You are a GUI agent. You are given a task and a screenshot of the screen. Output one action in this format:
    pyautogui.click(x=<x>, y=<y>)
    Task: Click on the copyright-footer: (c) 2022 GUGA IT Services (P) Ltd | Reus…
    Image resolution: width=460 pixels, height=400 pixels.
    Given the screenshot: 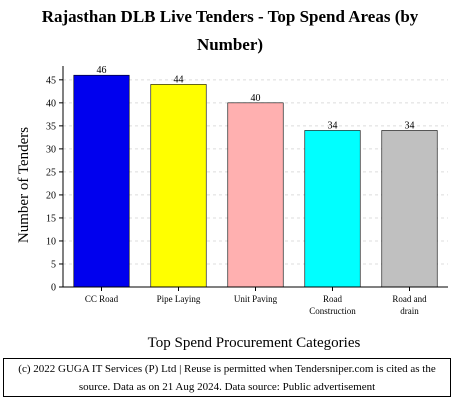 What is the action you would take?
    pyautogui.click(x=227, y=377)
    